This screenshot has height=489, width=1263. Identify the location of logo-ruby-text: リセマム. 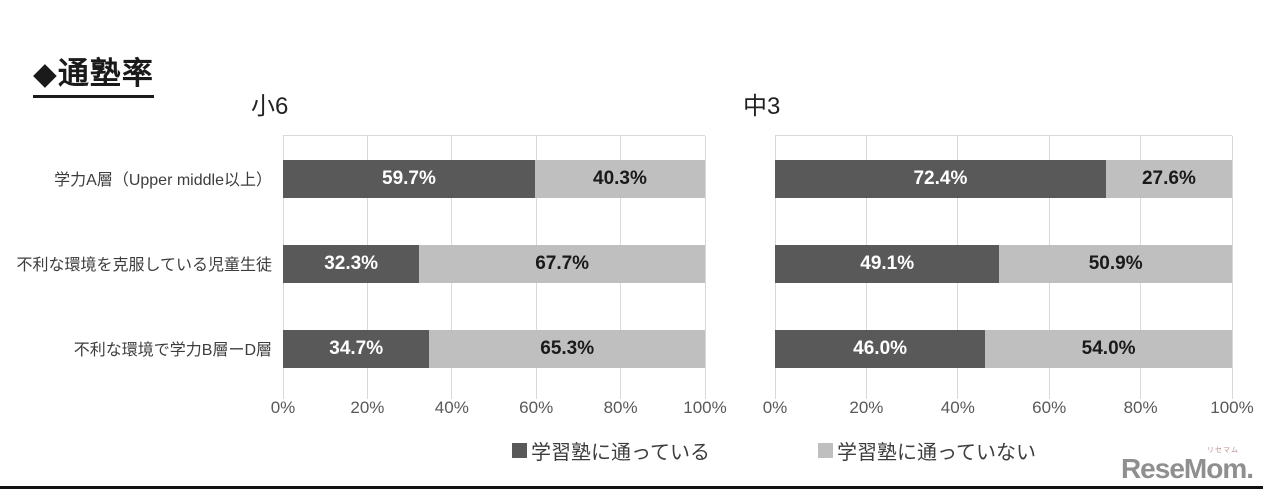
(1223, 450).